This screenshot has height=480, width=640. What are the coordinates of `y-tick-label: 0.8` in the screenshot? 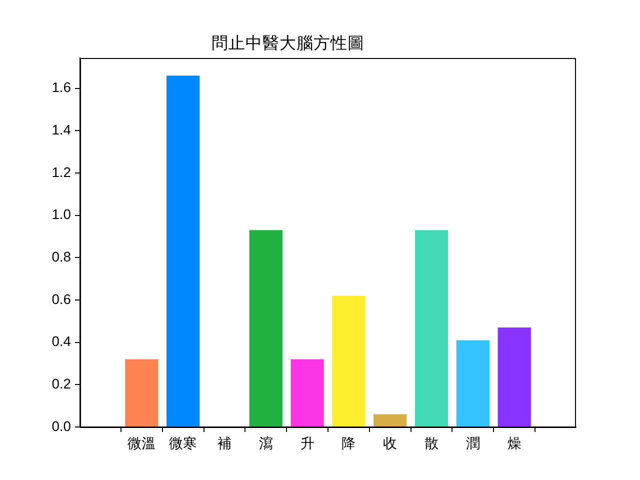 It's located at (62, 256).